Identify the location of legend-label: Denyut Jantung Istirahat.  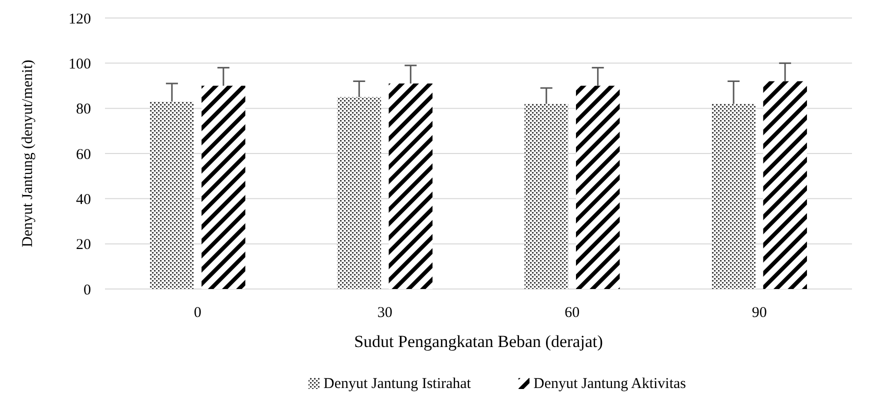
(398, 384).